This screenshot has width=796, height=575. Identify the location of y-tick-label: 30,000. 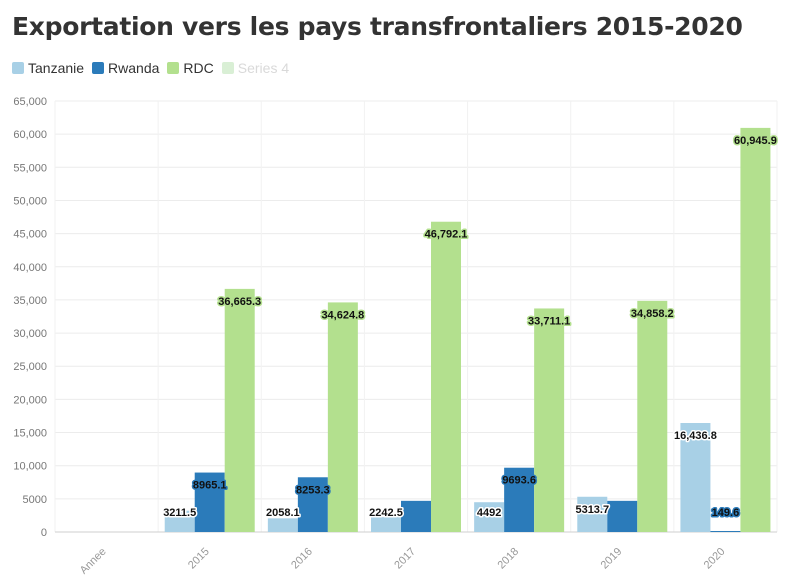
(30, 334).